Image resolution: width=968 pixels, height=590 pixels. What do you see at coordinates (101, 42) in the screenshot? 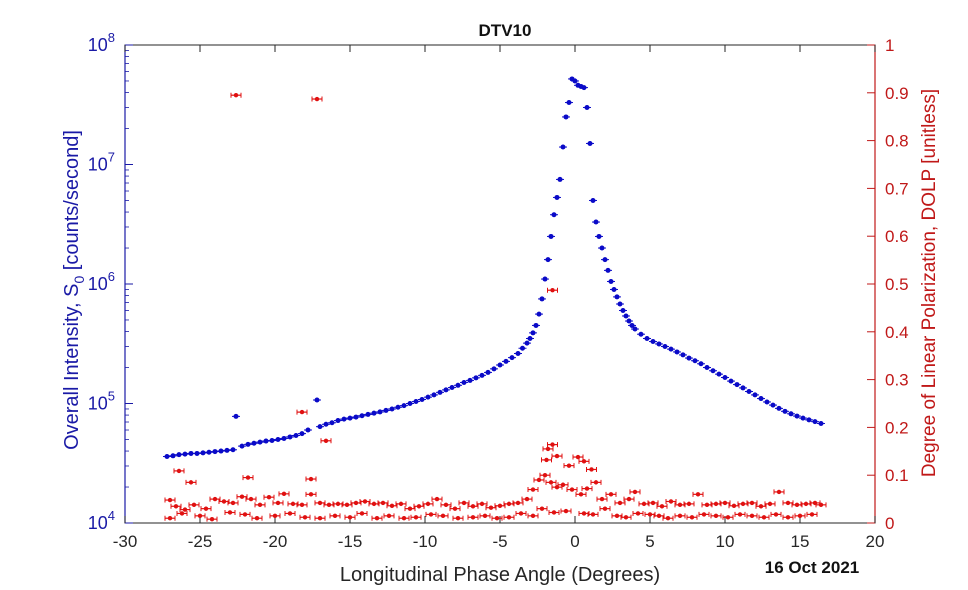
I see `y-left-tick-label: 10⁸` at bounding box center [101, 42].